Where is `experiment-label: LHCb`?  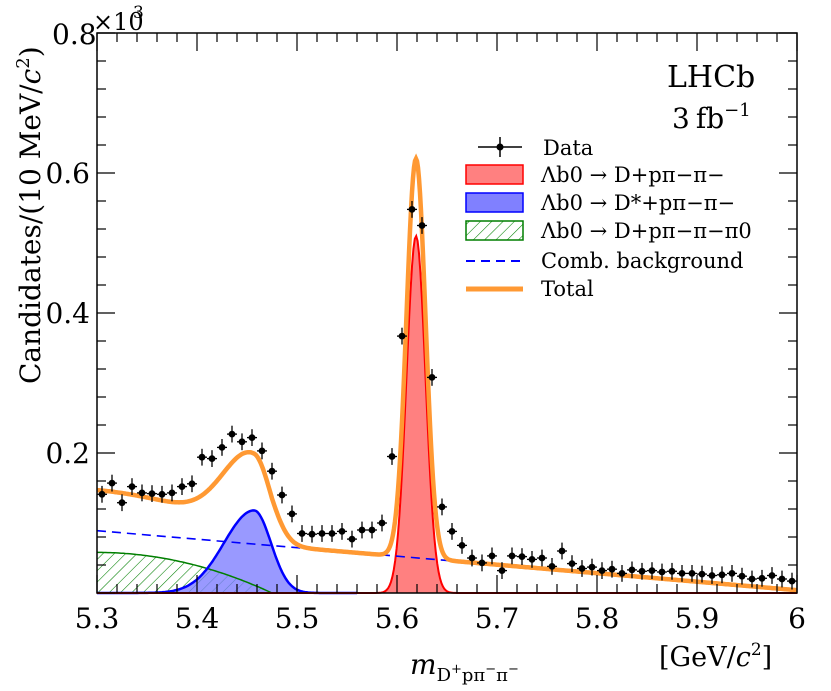
experiment-label: LHCb is located at coordinates (711, 77).